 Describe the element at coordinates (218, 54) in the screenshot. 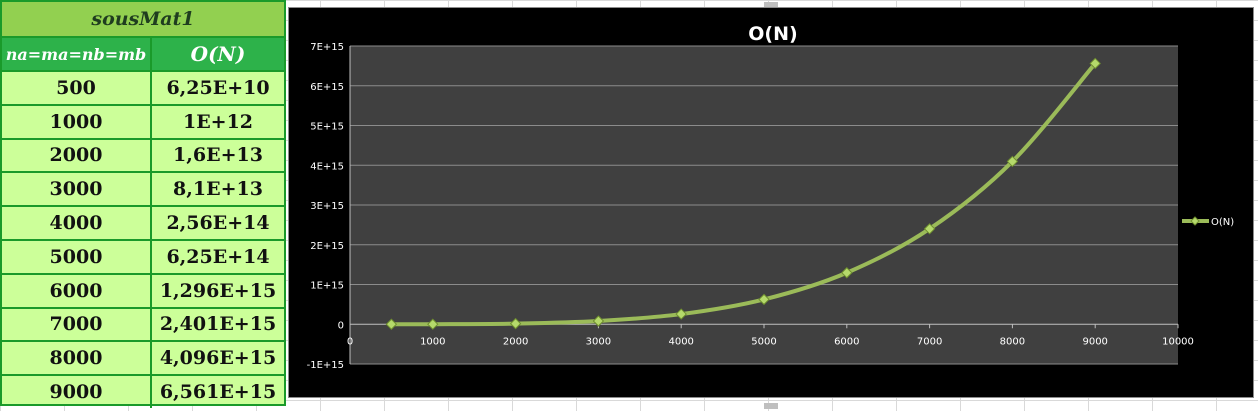

I see `header-complexity: O(N)` at that location.